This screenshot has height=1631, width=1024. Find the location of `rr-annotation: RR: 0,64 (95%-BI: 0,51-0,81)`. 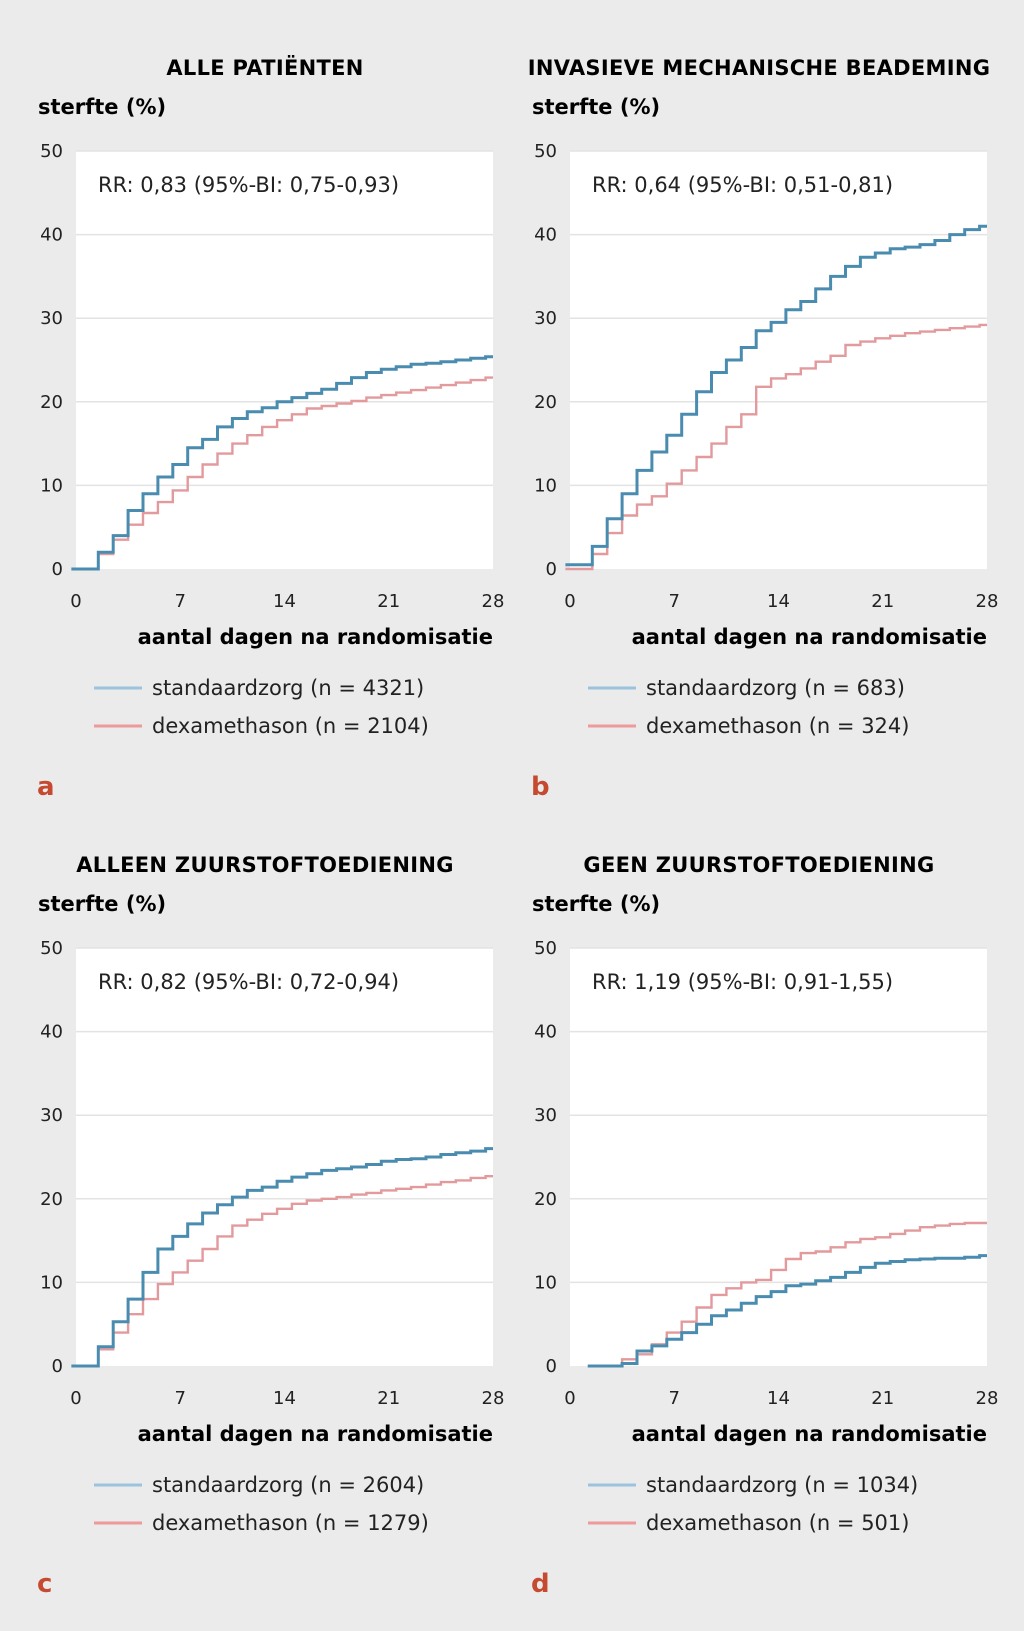

rr-annotation: RR: 0,64 (95%-BI: 0,51-0,81) is located at coordinates (742, 185).